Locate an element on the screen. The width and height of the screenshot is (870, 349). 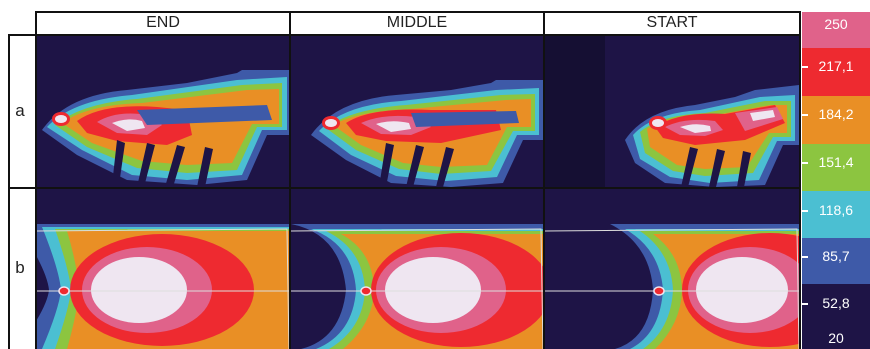
simulation-end-graphic is located at coordinates (163, 269).